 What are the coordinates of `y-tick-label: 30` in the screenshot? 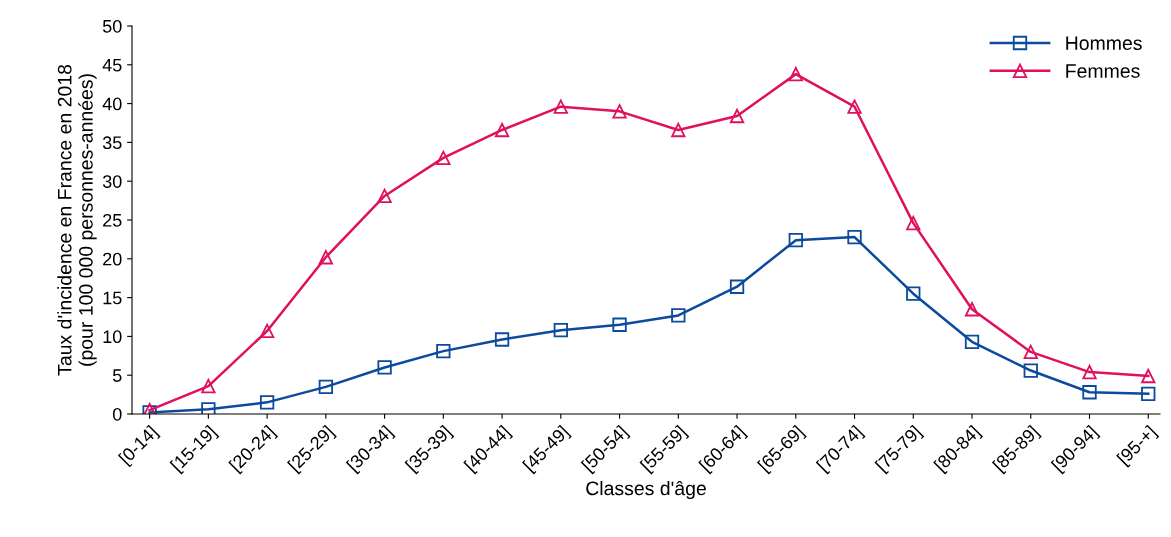 It's located at (112, 181).